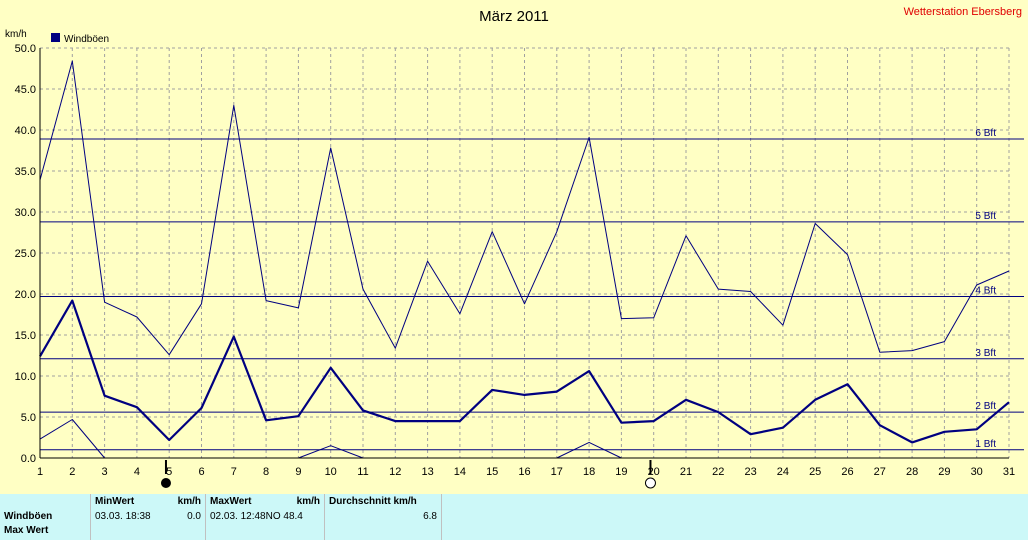 The image size is (1028, 540). I want to click on x-tick-label: 2, so click(72, 472).